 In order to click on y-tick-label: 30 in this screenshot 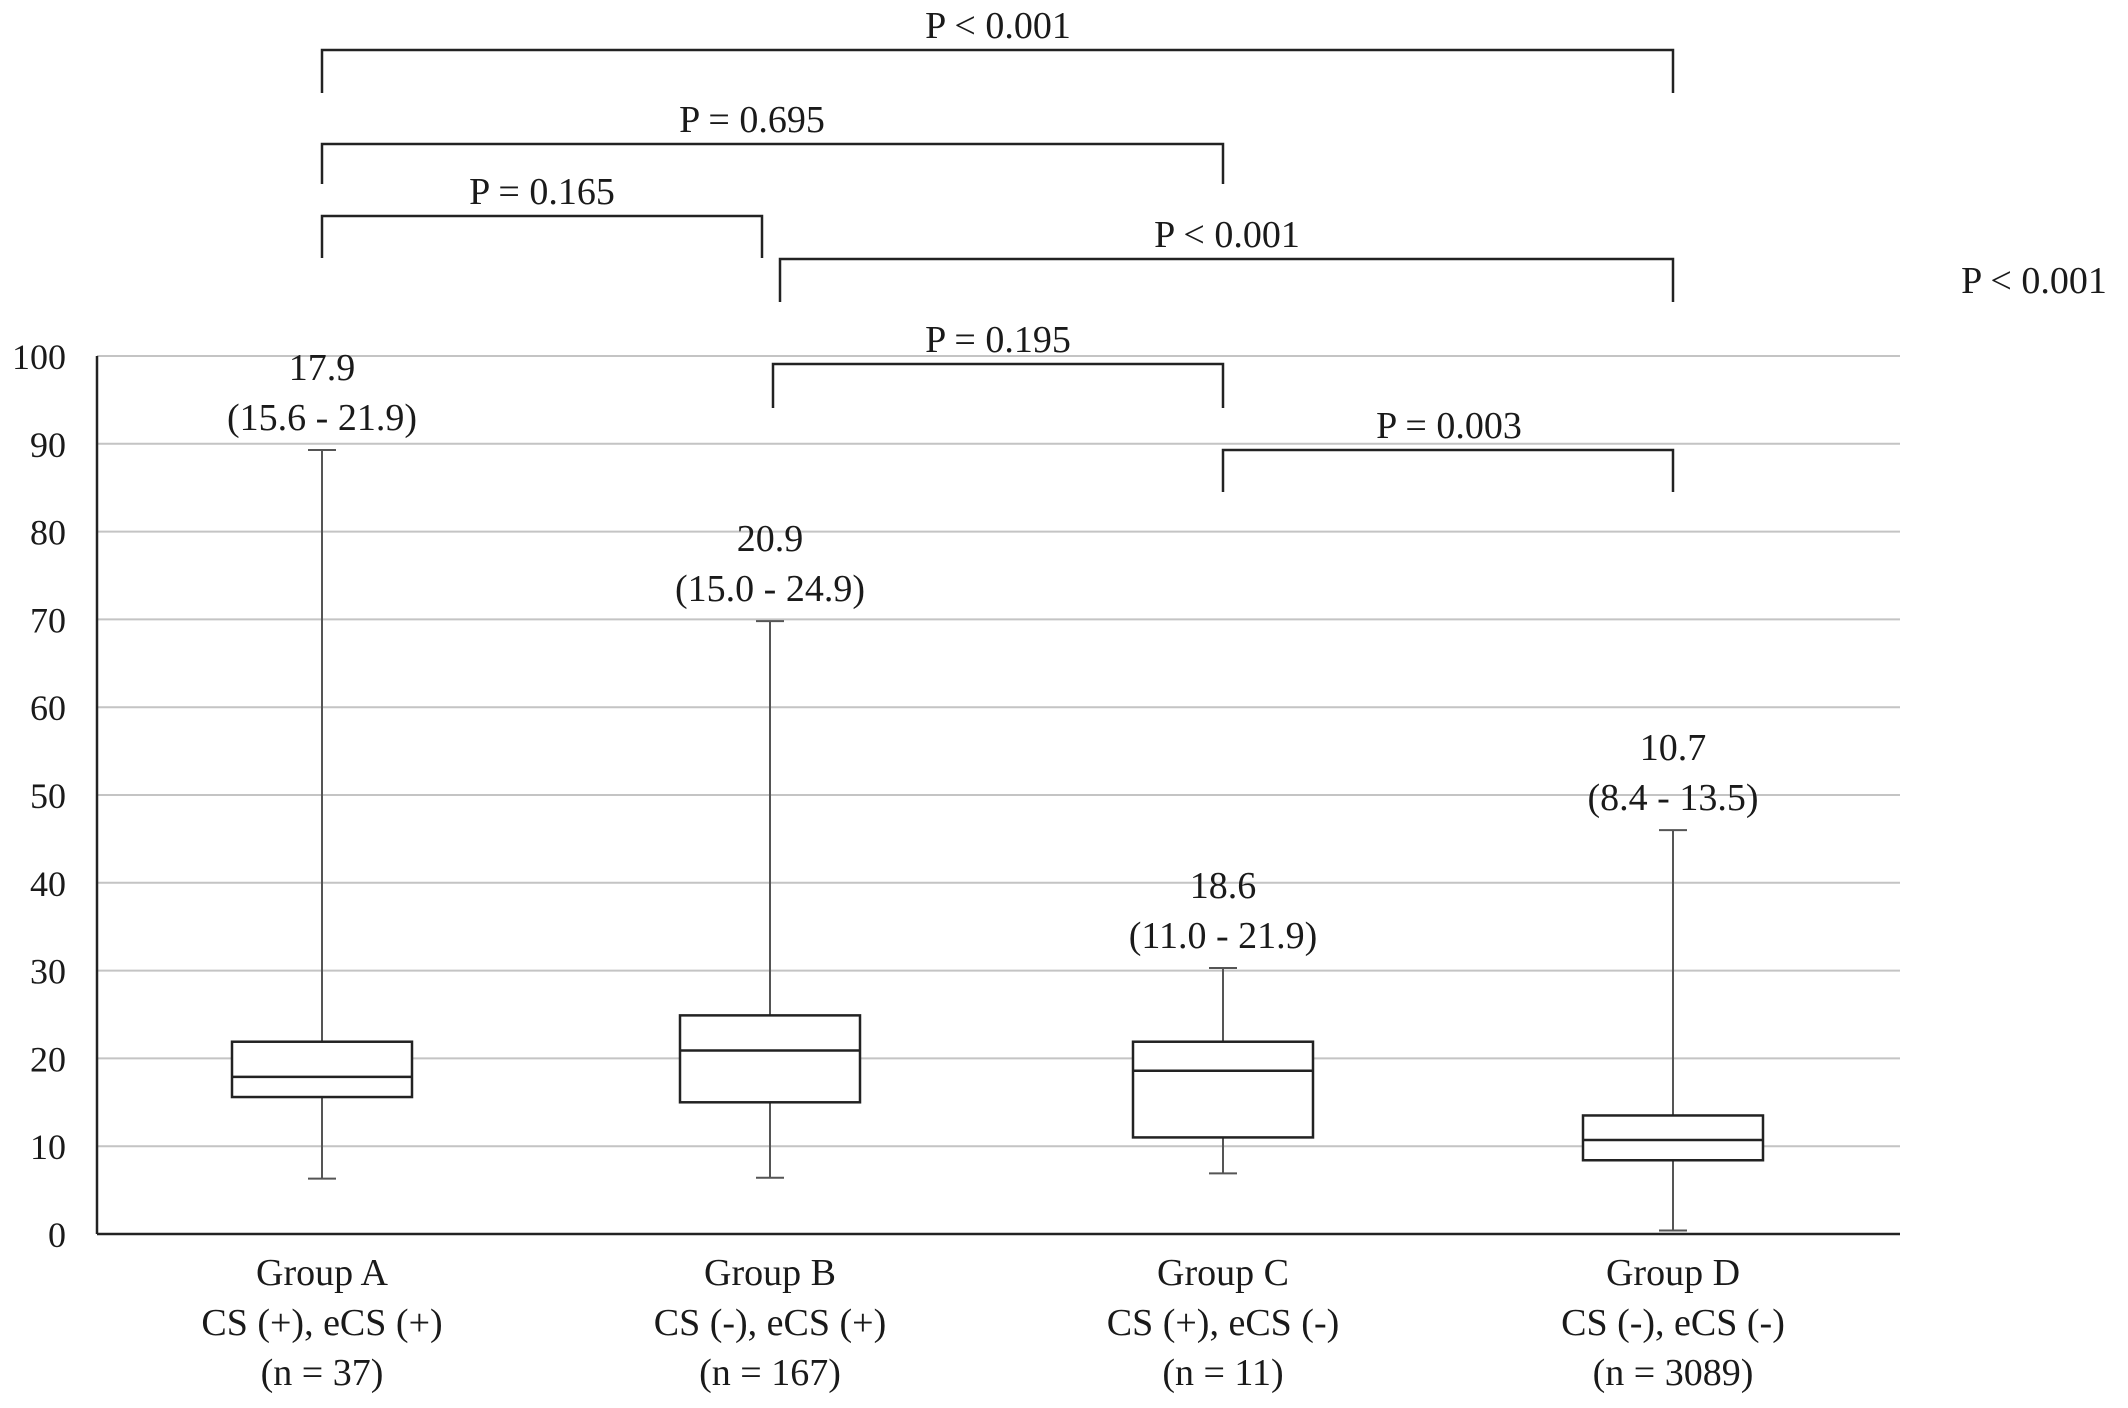, I will do `click(48, 972)`.